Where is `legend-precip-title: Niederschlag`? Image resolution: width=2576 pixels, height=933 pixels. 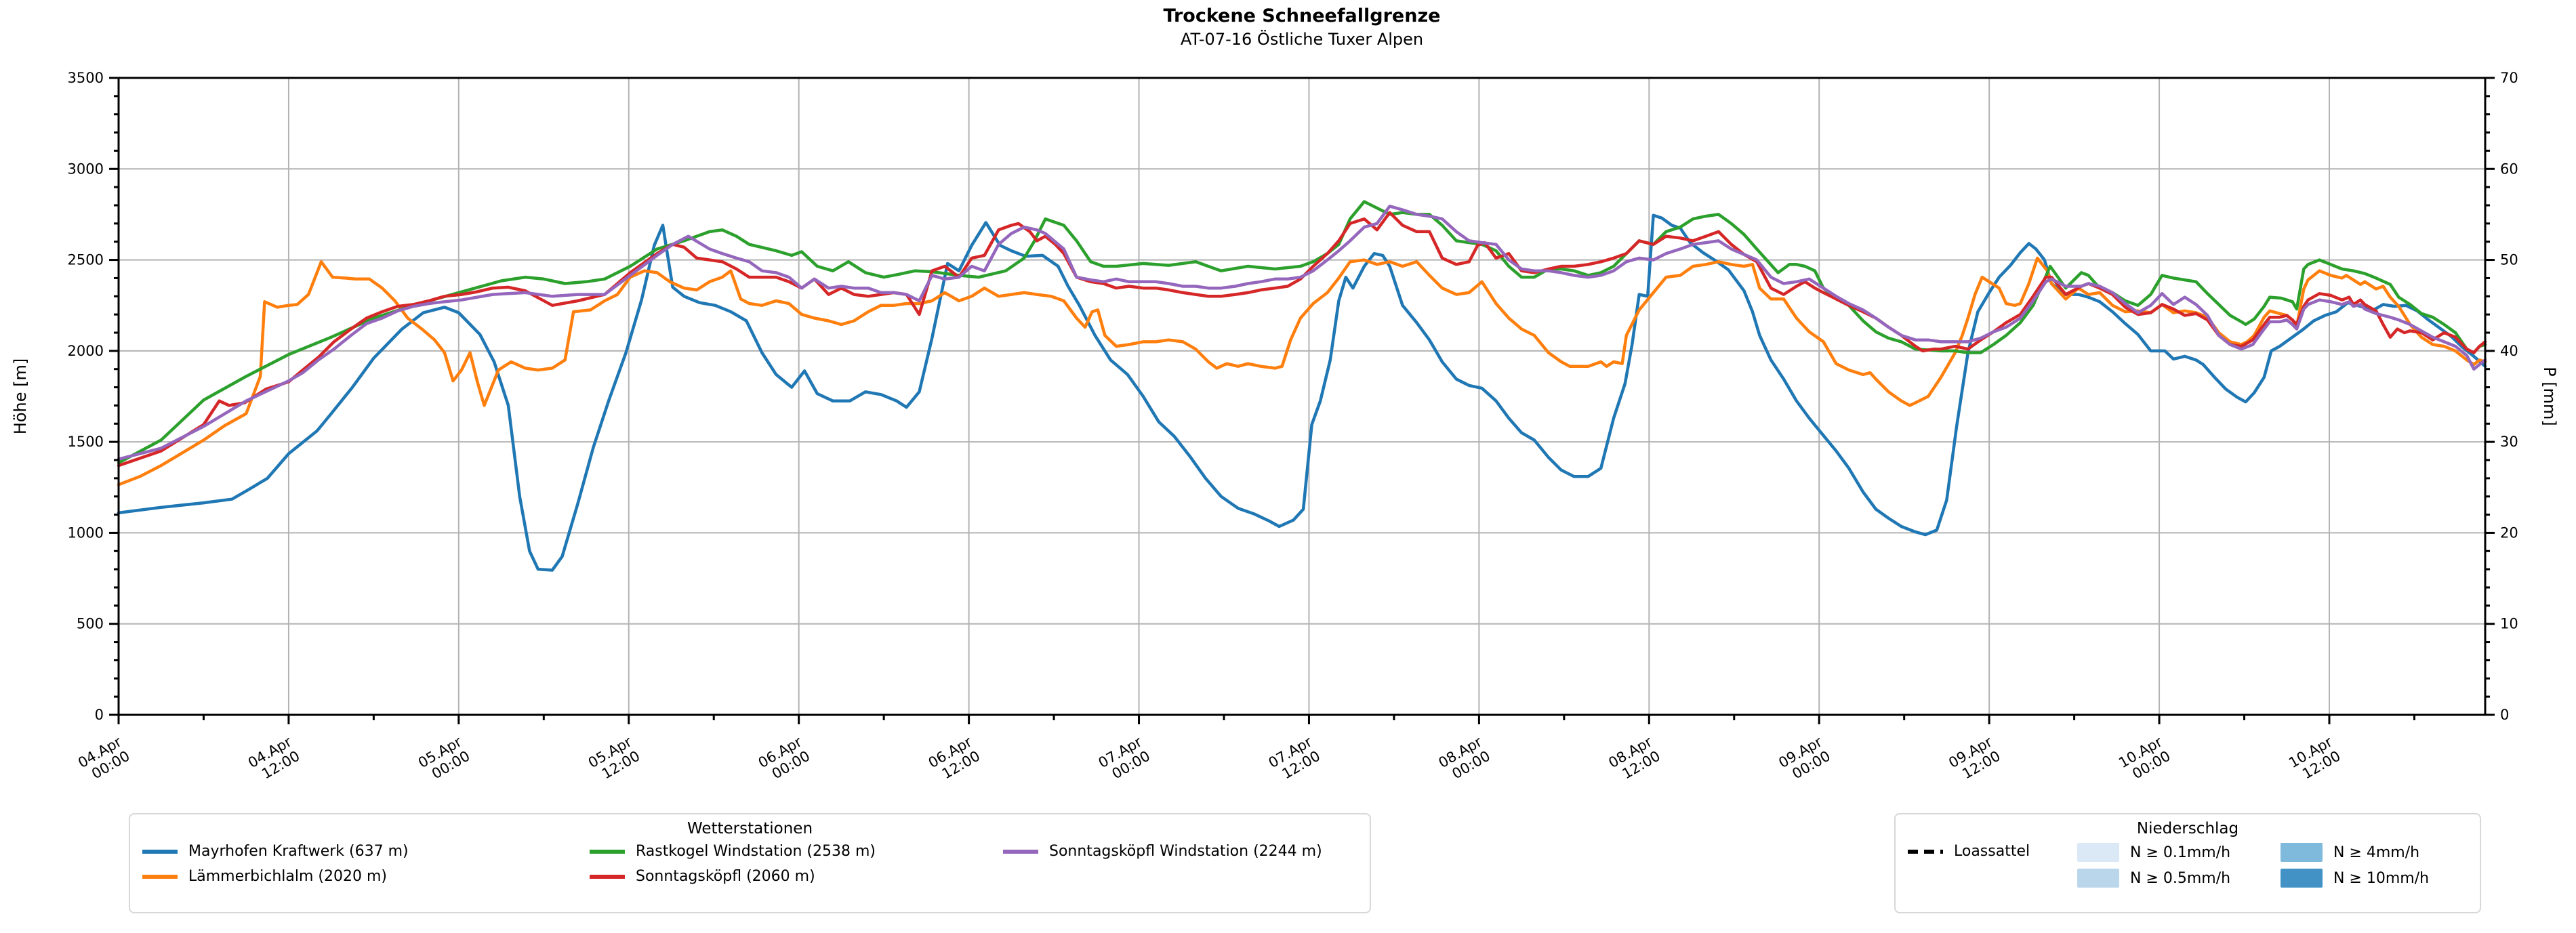 legend-precip-title: Niederschlag is located at coordinates (2188, 828).